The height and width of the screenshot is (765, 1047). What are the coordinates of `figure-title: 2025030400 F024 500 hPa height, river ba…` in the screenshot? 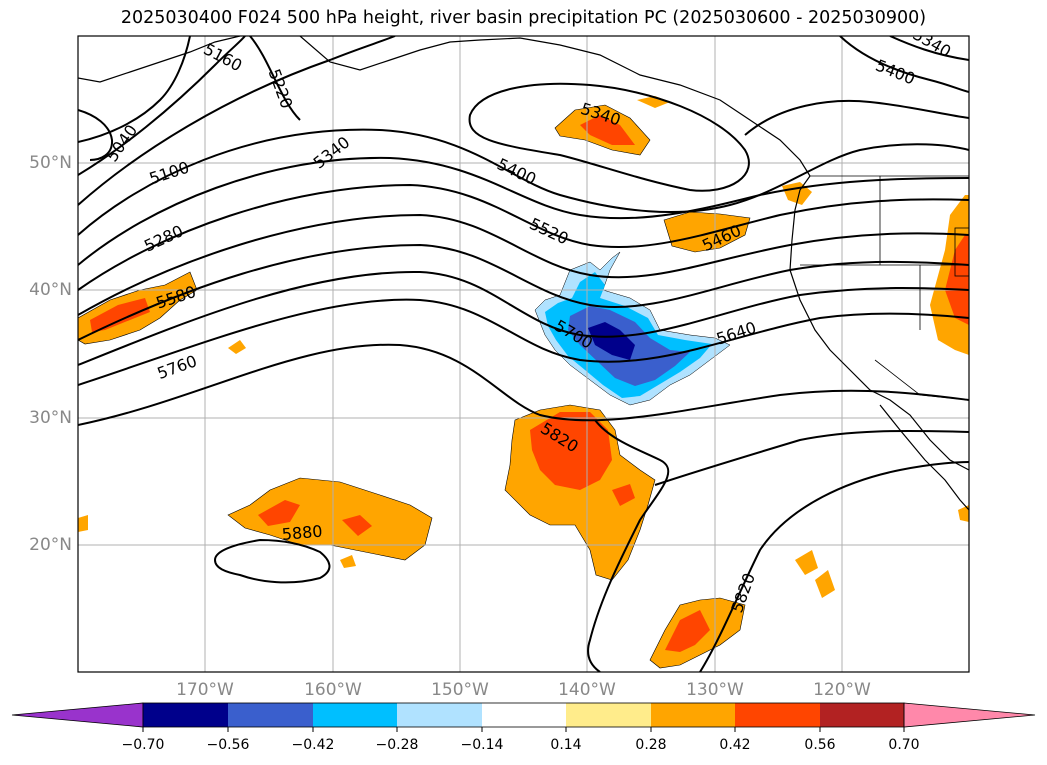 It's located at (523, 18).